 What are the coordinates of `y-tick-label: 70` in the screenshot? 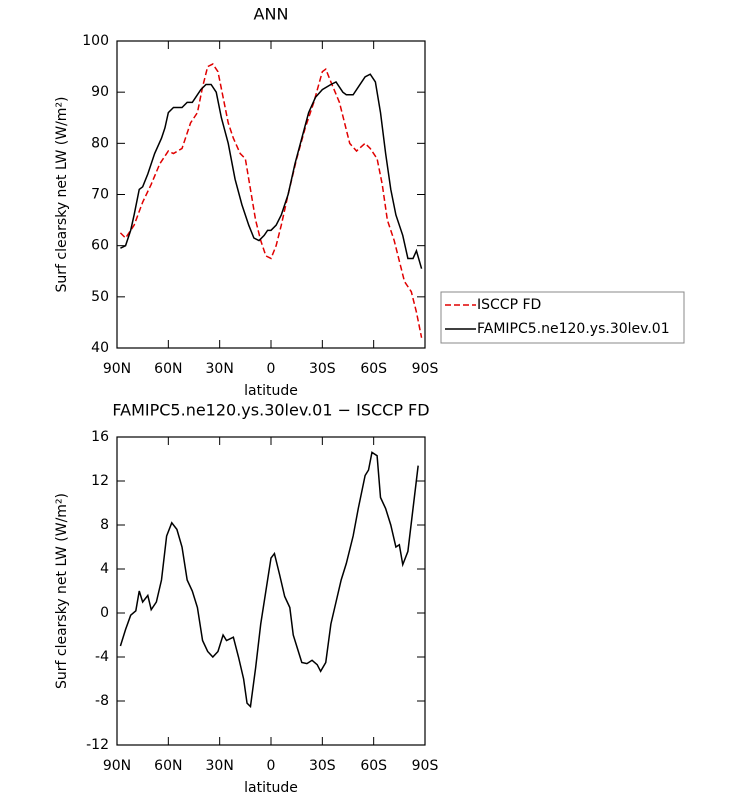 It's located at (100, 195).